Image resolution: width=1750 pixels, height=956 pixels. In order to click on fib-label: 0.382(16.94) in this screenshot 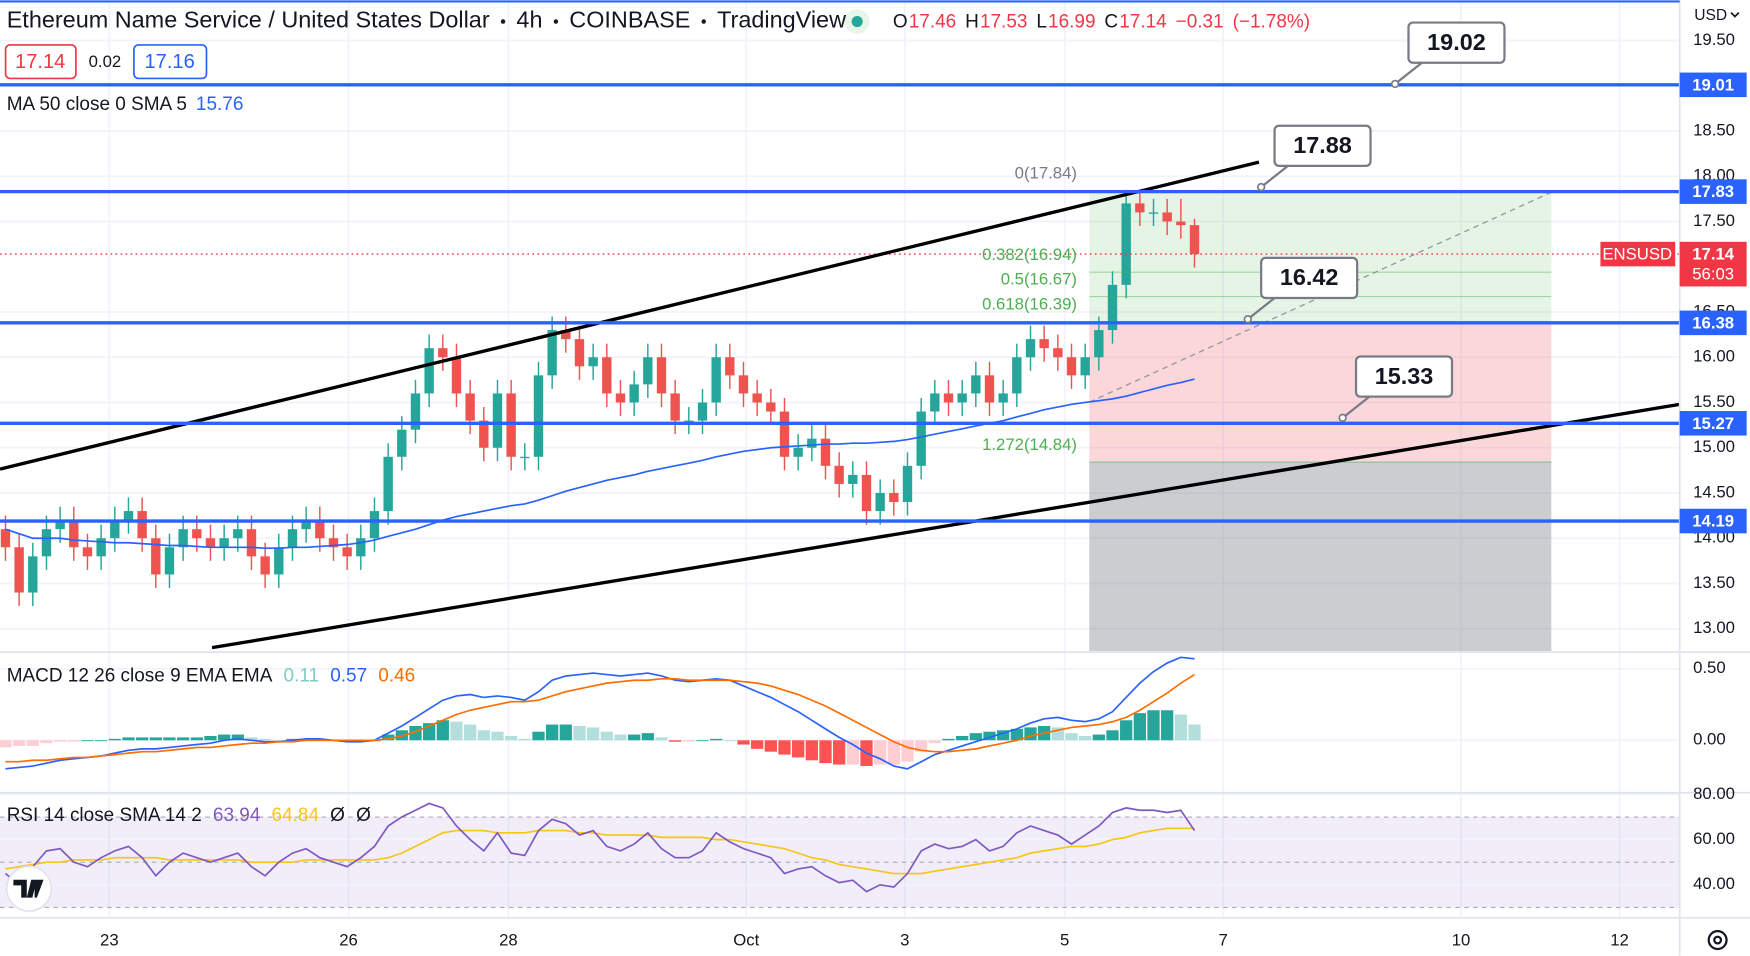, I will do `click(1029, 254)`.